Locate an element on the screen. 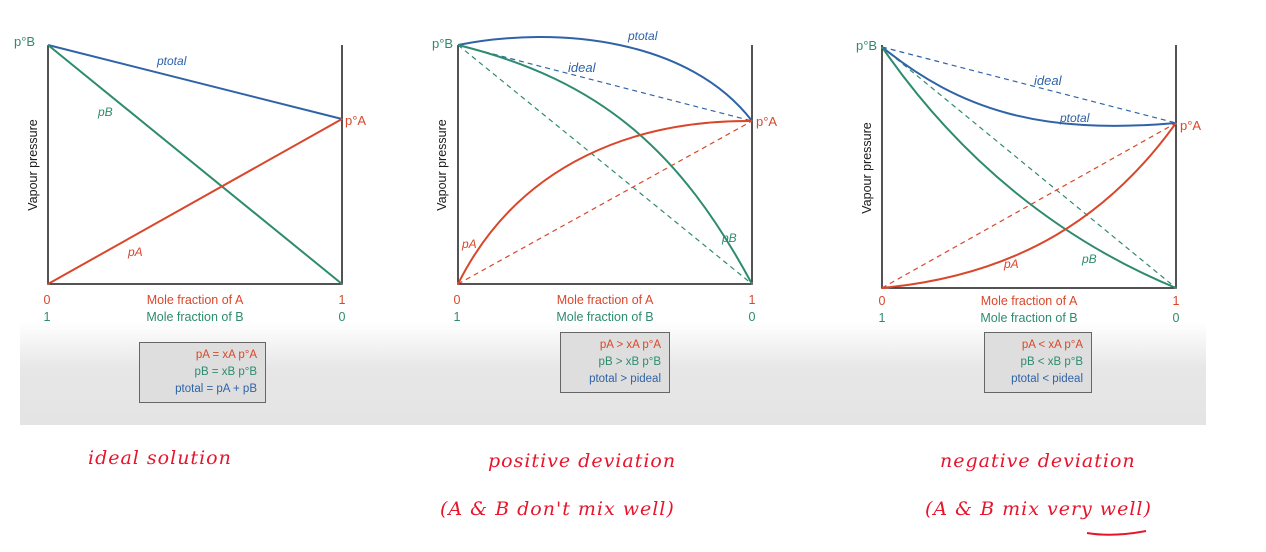 This screenshot has height=552, width=1266. positive-pb-label: pB is located at coordinates (729, 238).